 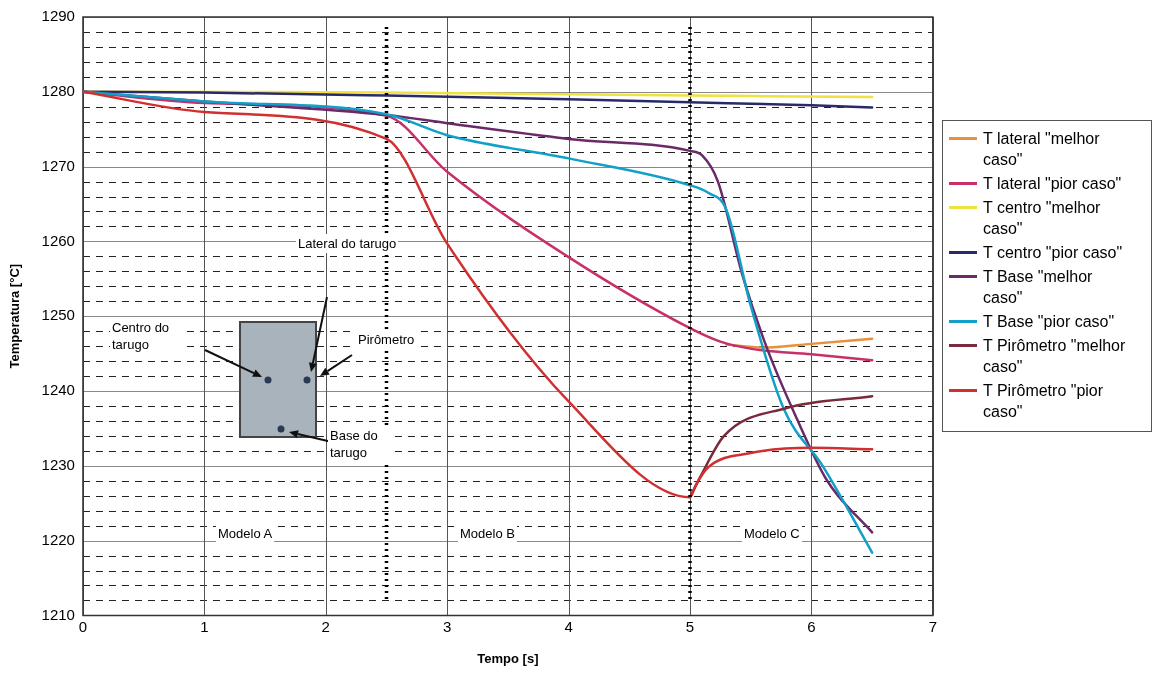 What do you see at coordinates (1052, 184) in the screenshot?
I see `legend-label: T lateral "pior caso"` at bounding box center [1052, 184].